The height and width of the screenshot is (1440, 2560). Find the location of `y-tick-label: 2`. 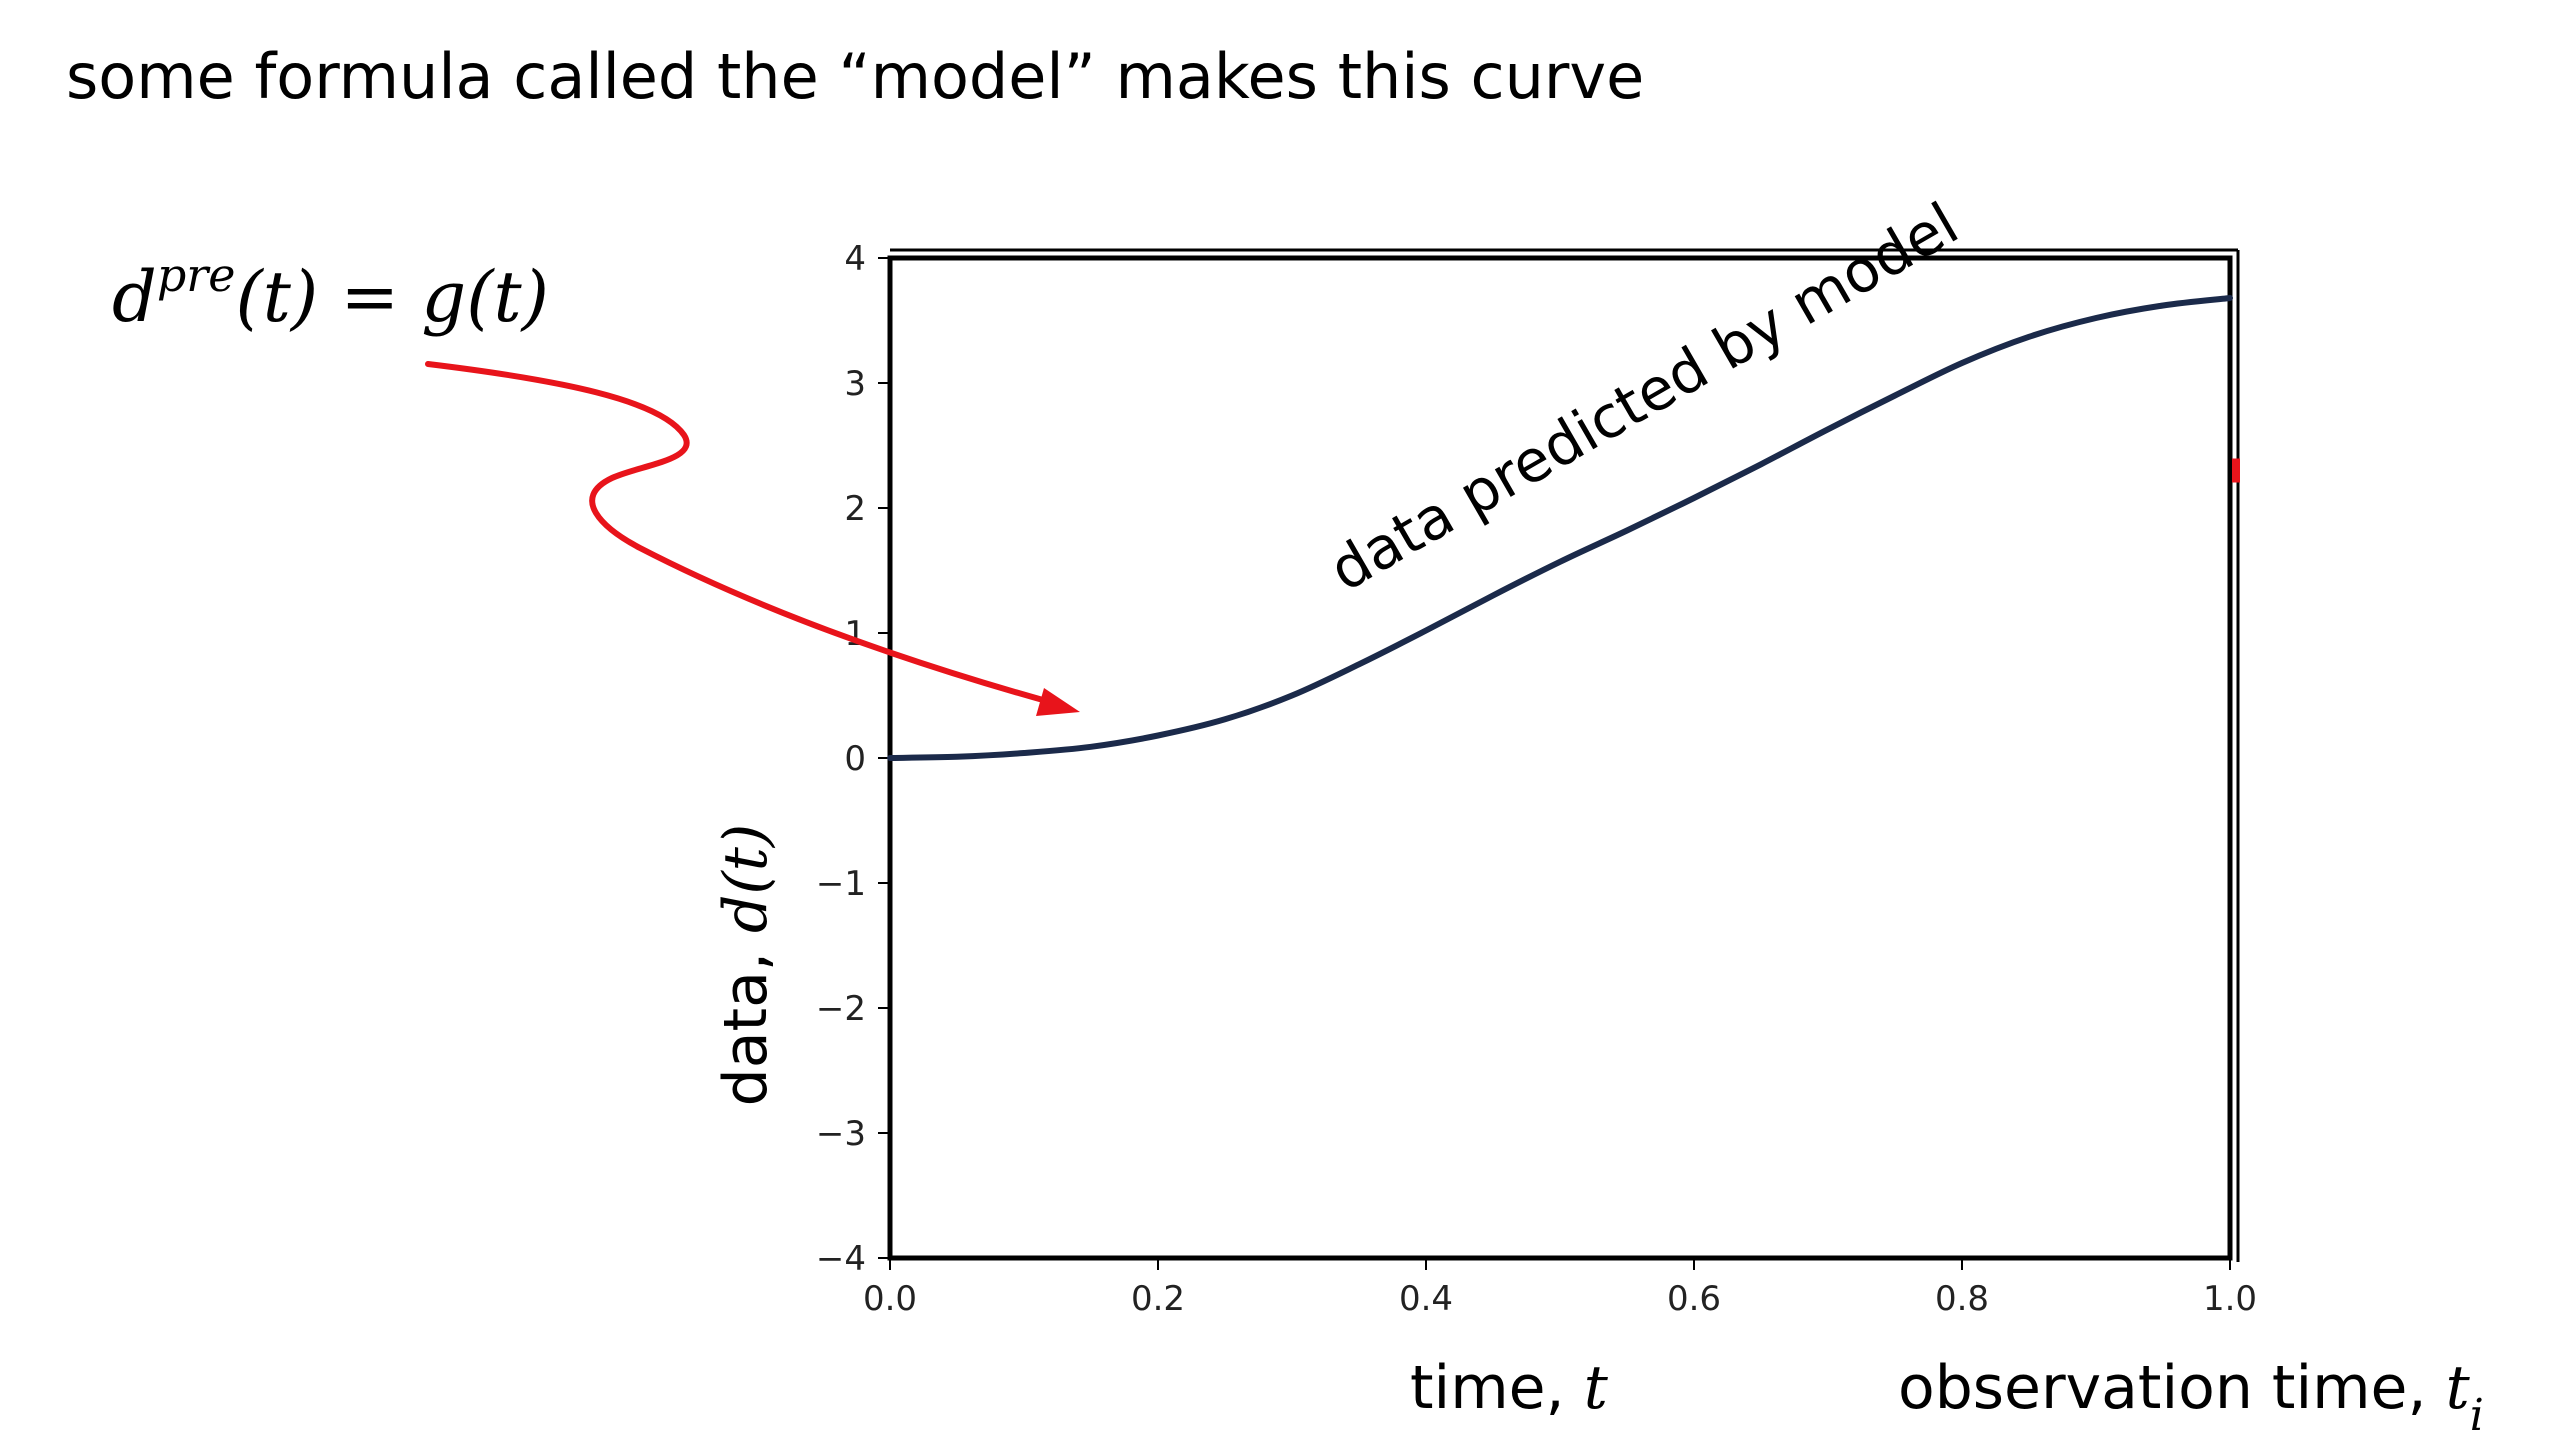

y-tick-label: 2 is located at coordinates (855, 509).